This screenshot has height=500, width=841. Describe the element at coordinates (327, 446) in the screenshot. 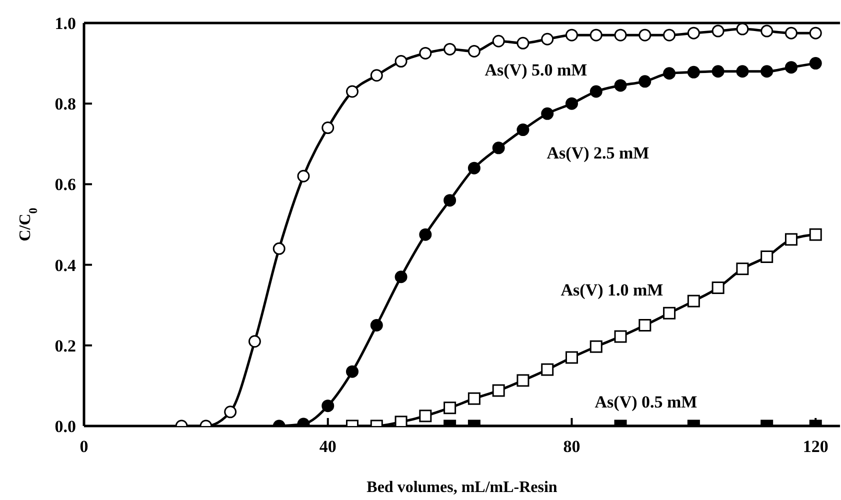

I see `x-tick-label: 40` at that location.